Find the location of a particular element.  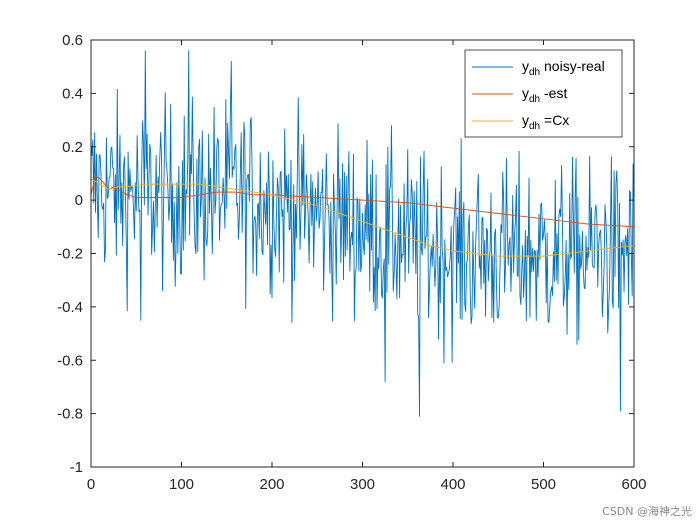

legend: ydh noisy-real ydh -est ydh =Cx is located at coordinates (543, 93).